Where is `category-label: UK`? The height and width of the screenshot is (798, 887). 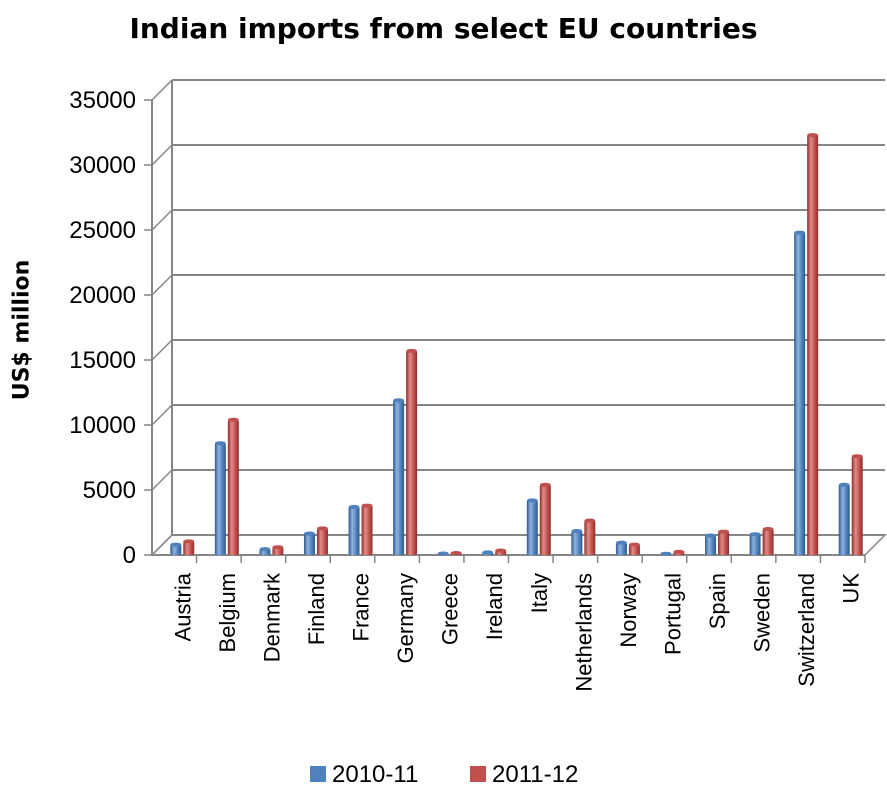
category-label: UK is located at coordinates (851, 588).